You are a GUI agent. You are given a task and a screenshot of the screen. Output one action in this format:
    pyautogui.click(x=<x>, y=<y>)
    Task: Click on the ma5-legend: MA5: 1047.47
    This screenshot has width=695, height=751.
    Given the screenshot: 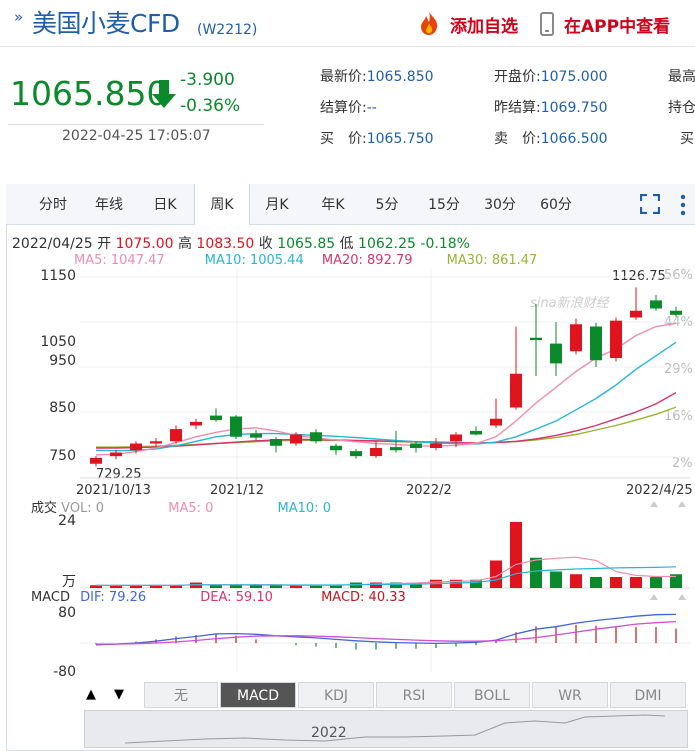 What is the action you would take?
    pyautogui.click(x=119, y=260)
    